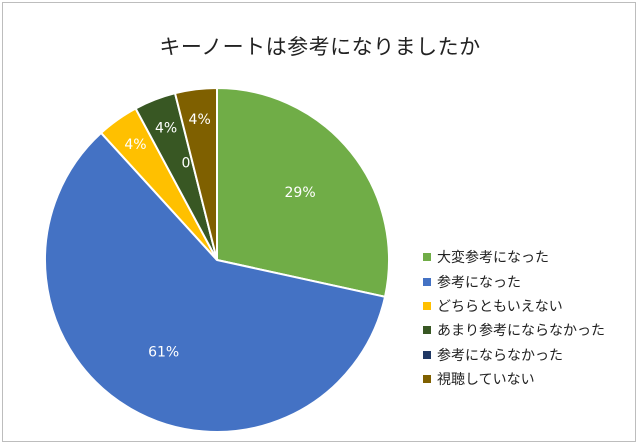 The image size is (640, 446). Describe the element at coordinates (486, 380) in the screenshot. I see `legend-label: 視聴していない` at that location.